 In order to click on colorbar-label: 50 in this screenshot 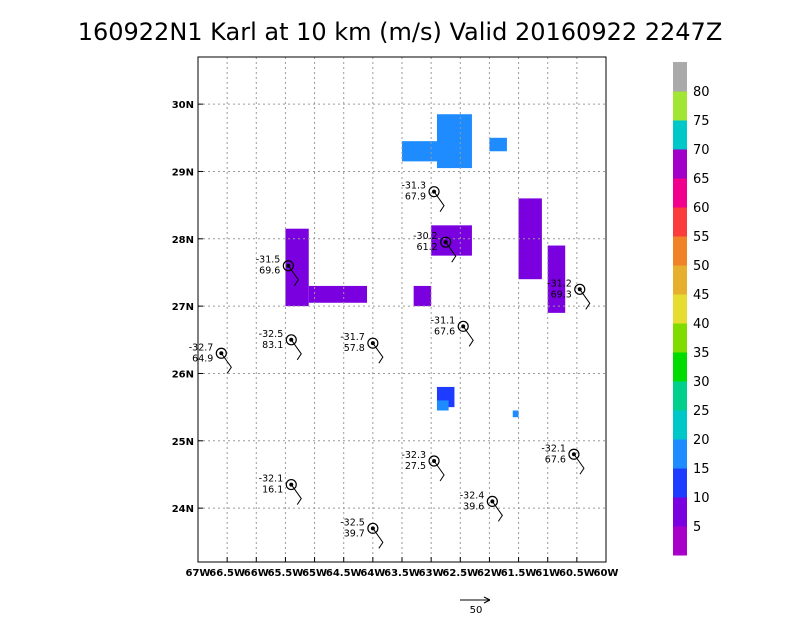, I will do `click(701, 266)`.